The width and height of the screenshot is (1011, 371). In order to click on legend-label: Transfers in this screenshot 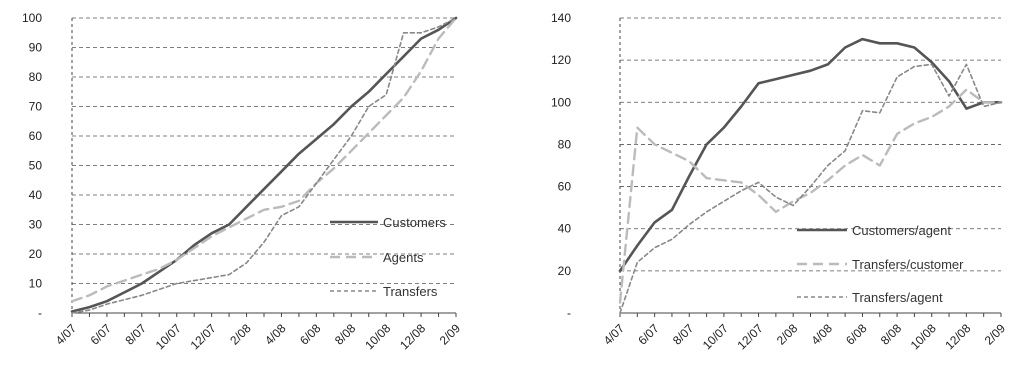, I will do `click(410, 291)`.